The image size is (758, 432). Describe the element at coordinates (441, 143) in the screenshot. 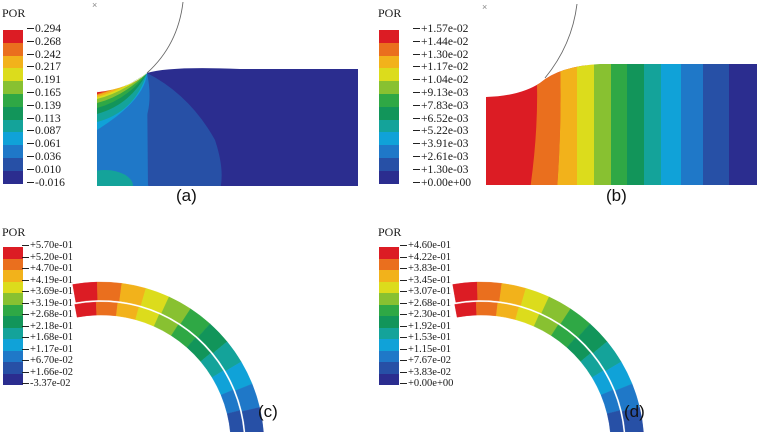

I see `legend-label: +3.91e-03` at that location.